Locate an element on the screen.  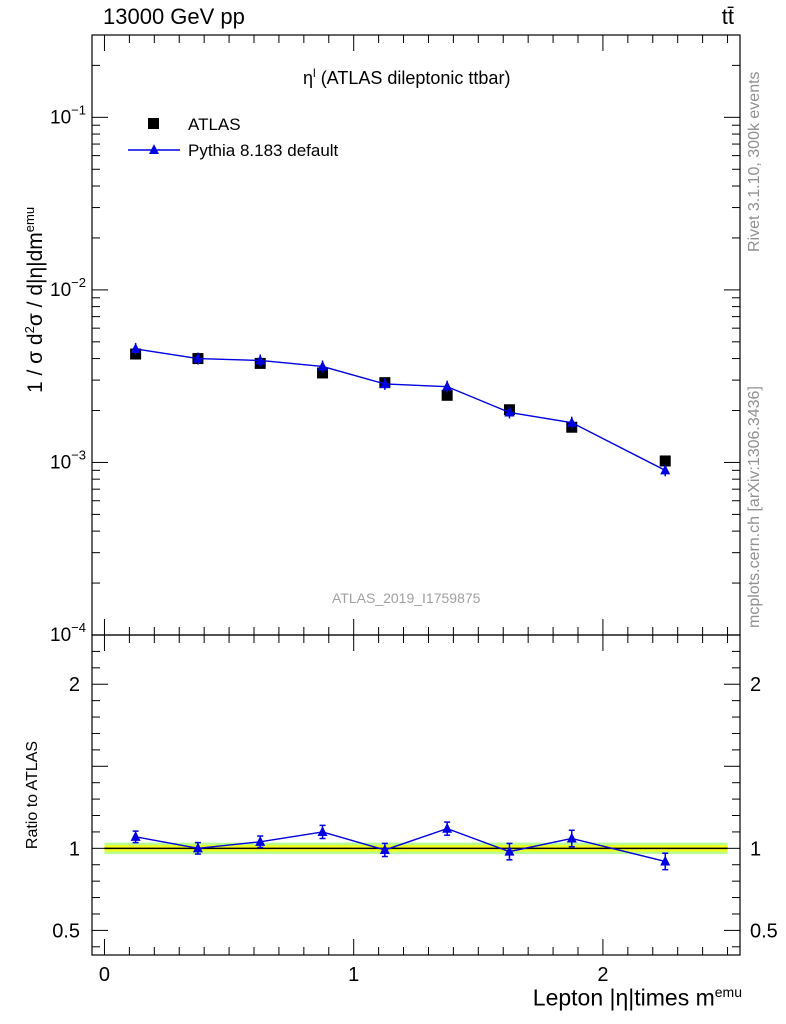
analysis-watermark: ATLAS_2019_I1759875 is located at coordinates (406, 598).